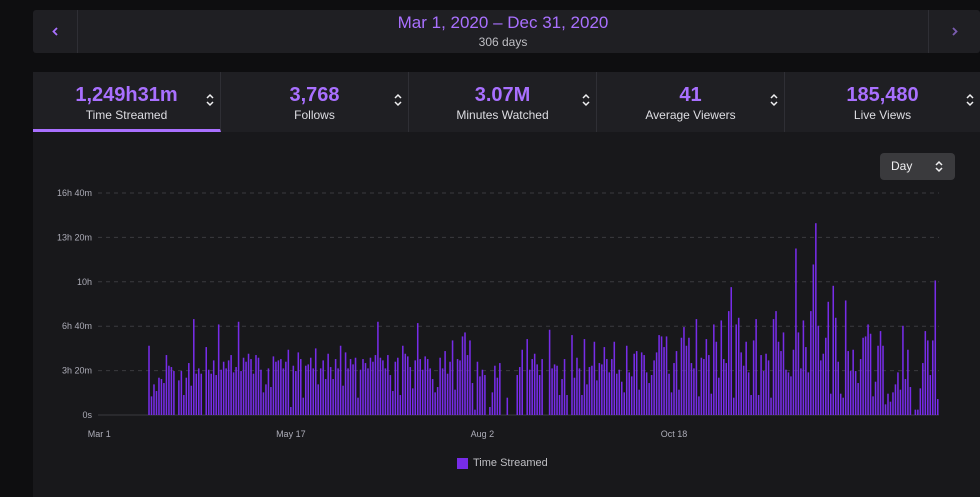 This screenshot has width=980, height=497. I want to click on sort-icon, so click(210, 100).